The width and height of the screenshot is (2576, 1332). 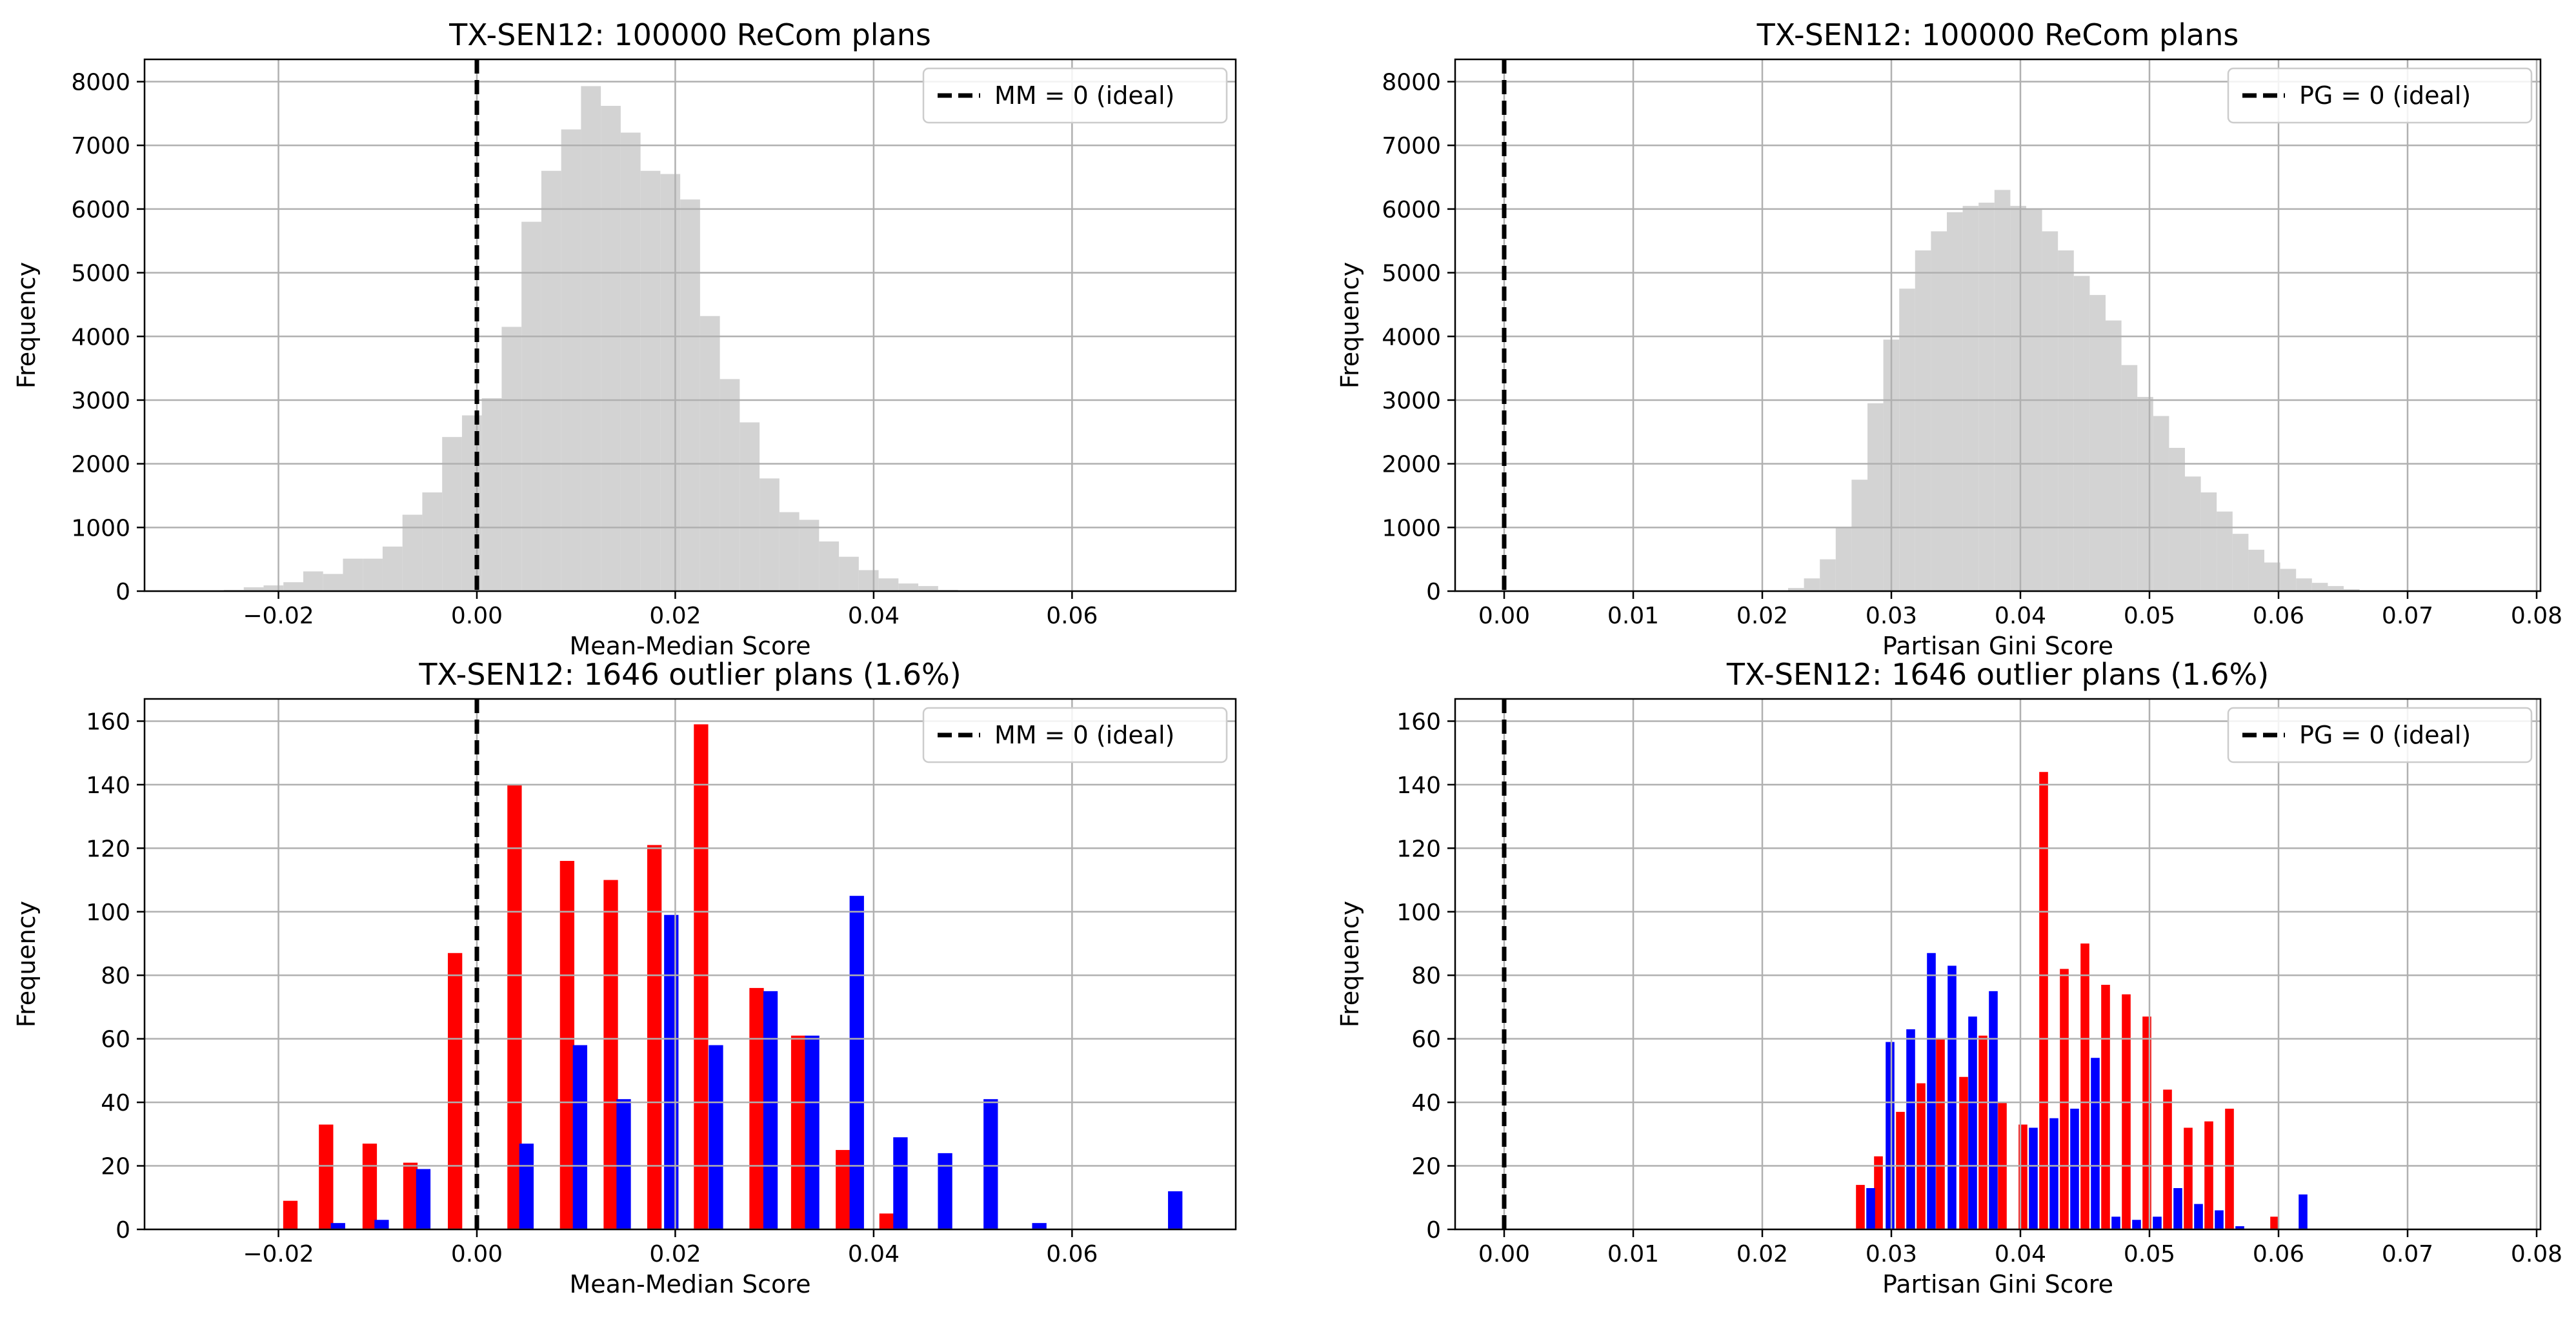 What do you see at coordinates (2407, 616) in the screenshot?
I see `x-tick-label: 0.07` at bounding box center [2407, 616].